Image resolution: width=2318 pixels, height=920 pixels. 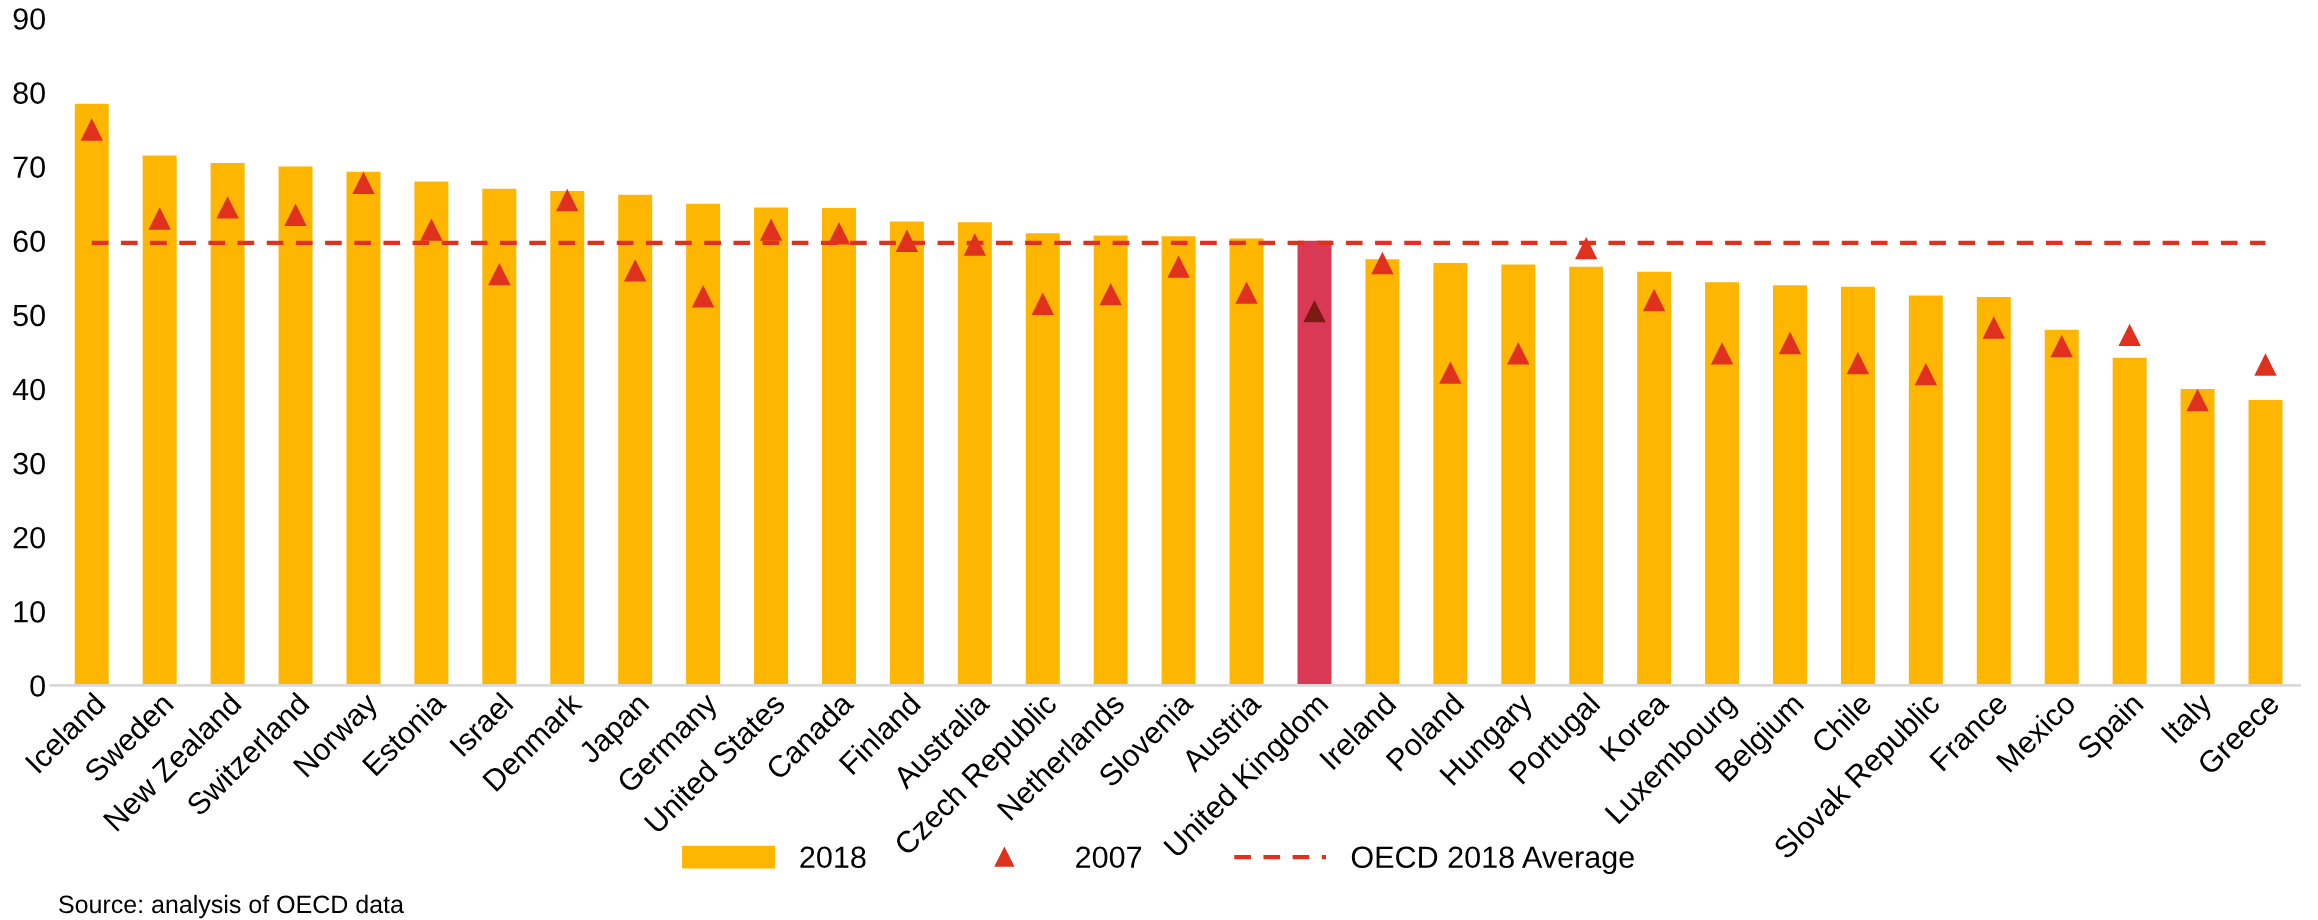 I want to click on y-tick-label: 50, so click(x=29, y=315).